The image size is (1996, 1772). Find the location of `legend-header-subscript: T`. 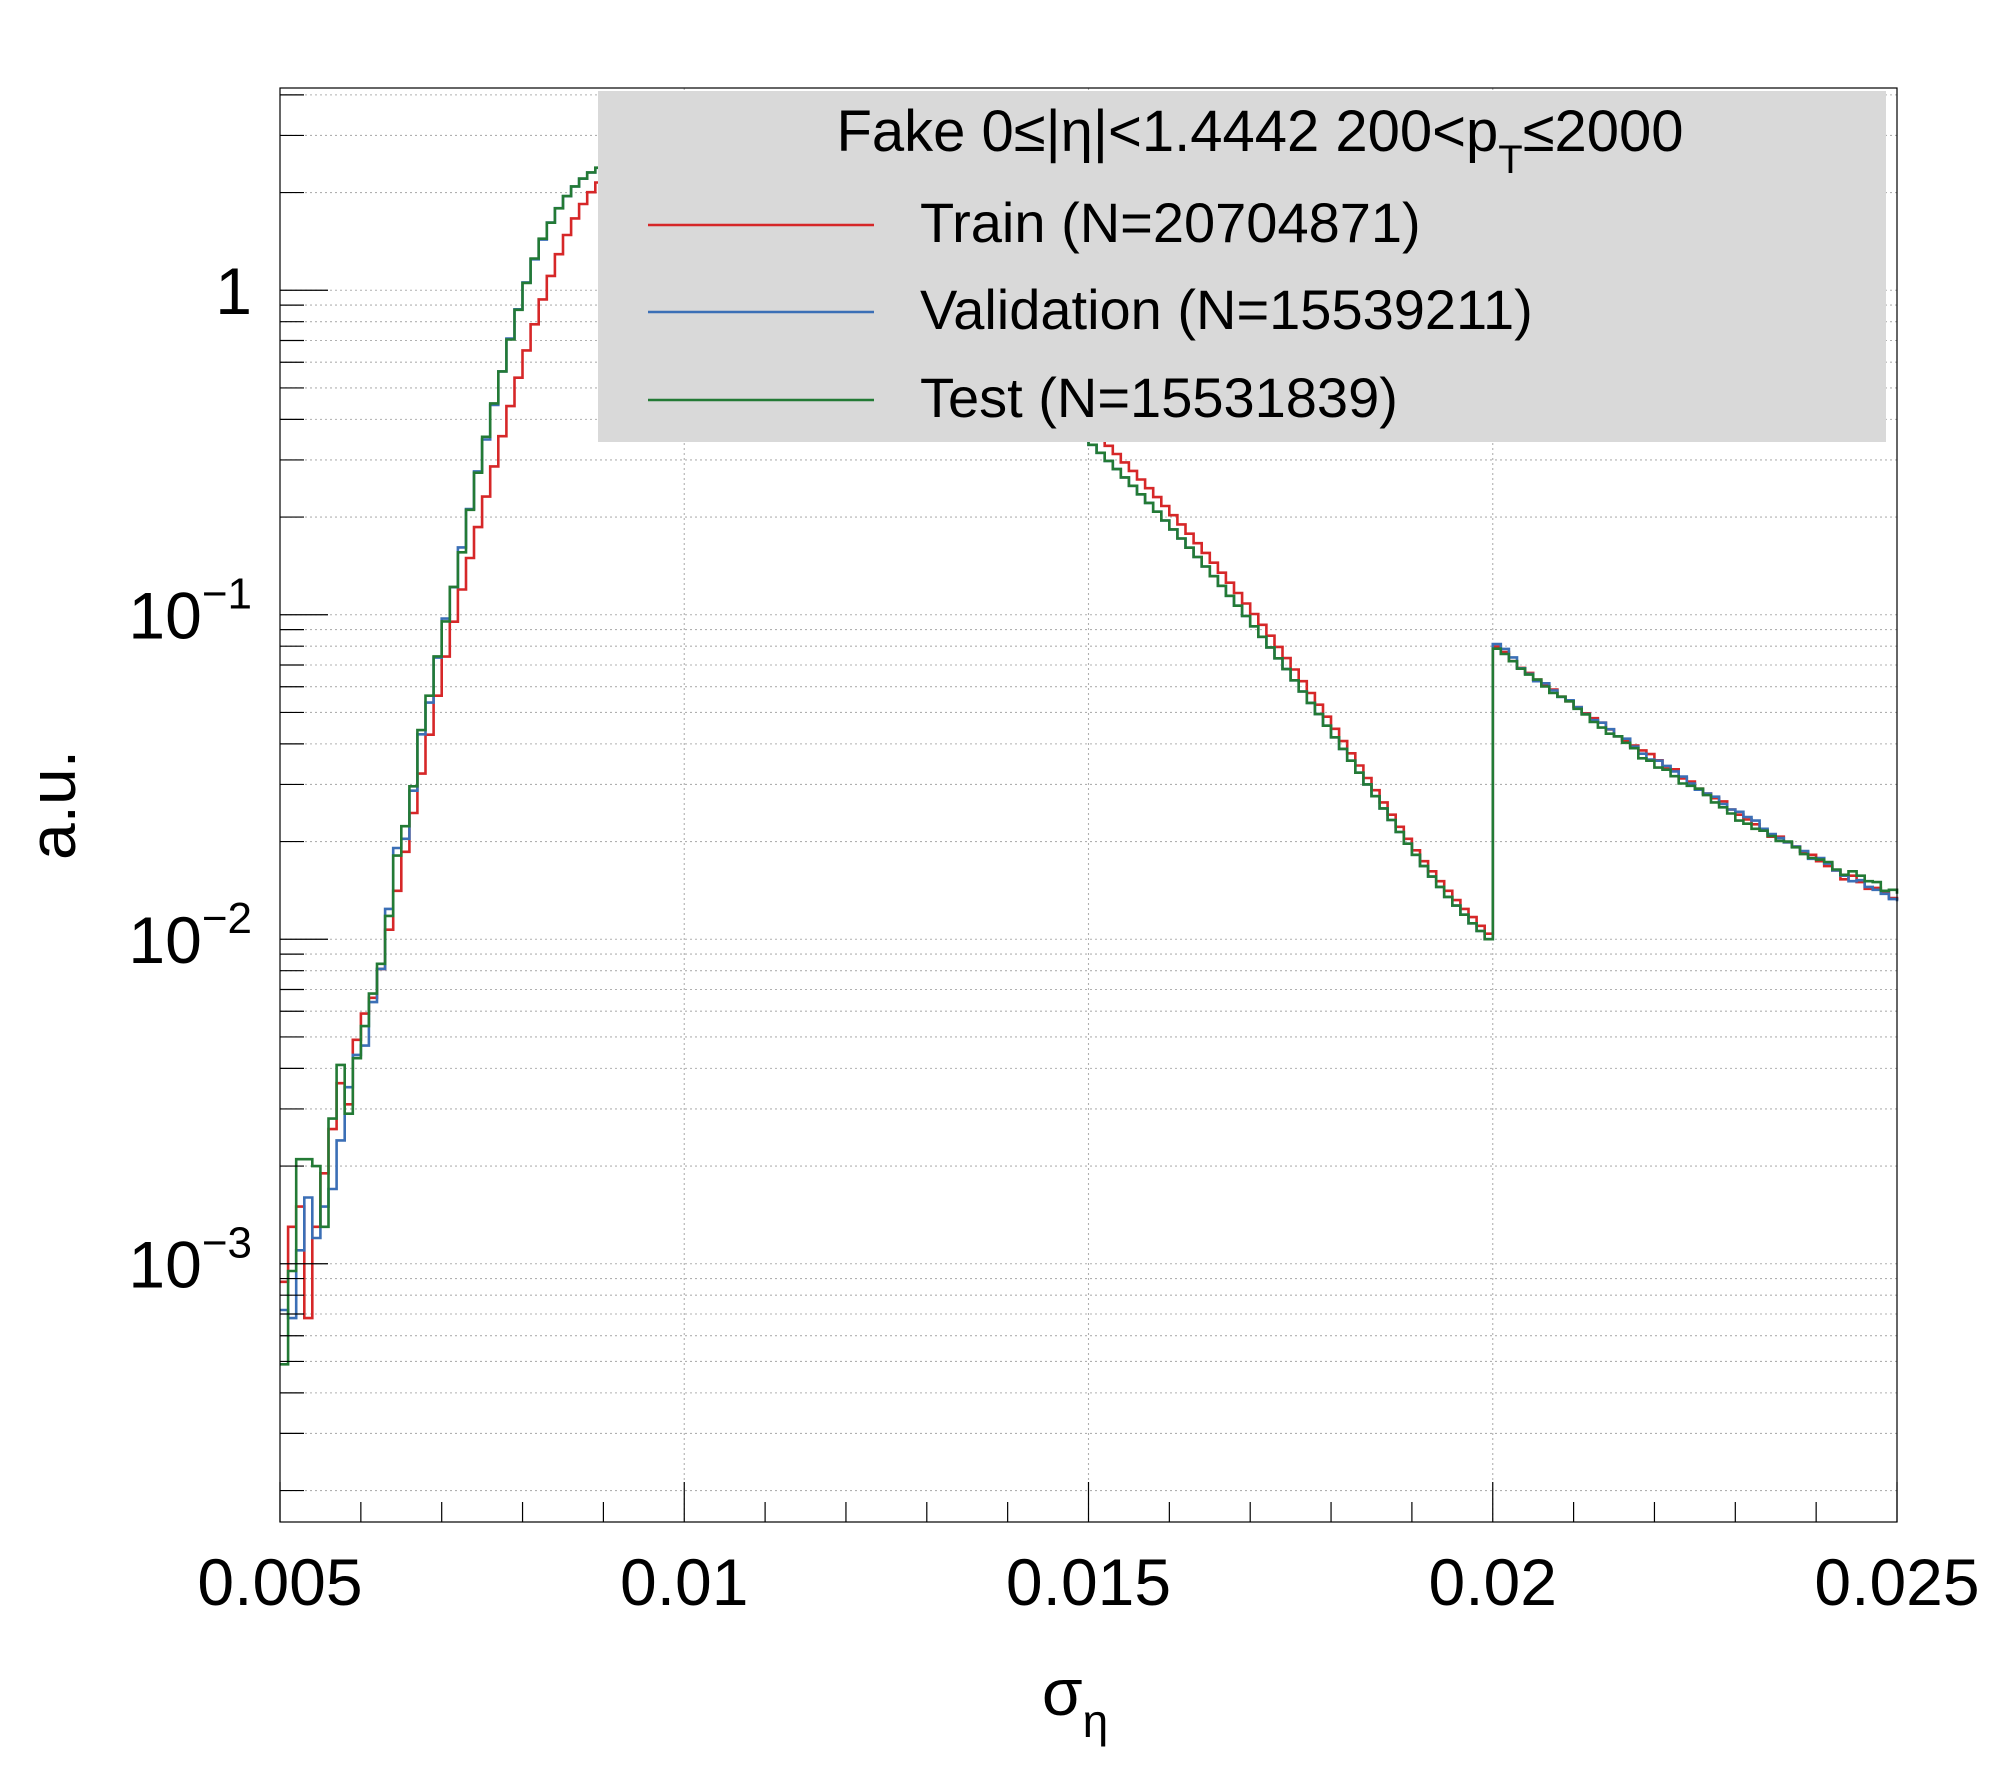

legend-header-subscript: T is located at coordinates (1510, 160).